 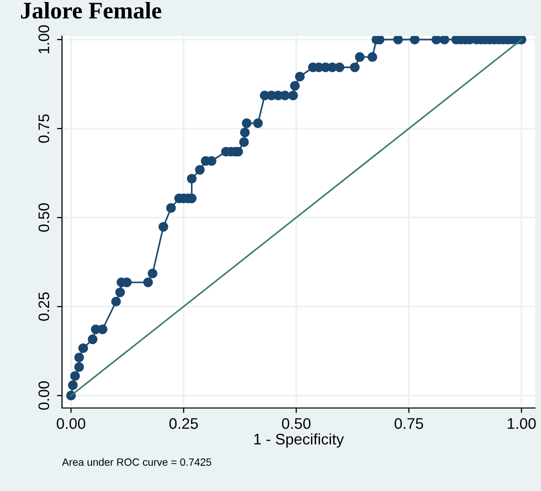 I want to click on text: Area under ROC curve = 0.7425, so click(x=137, y=462).